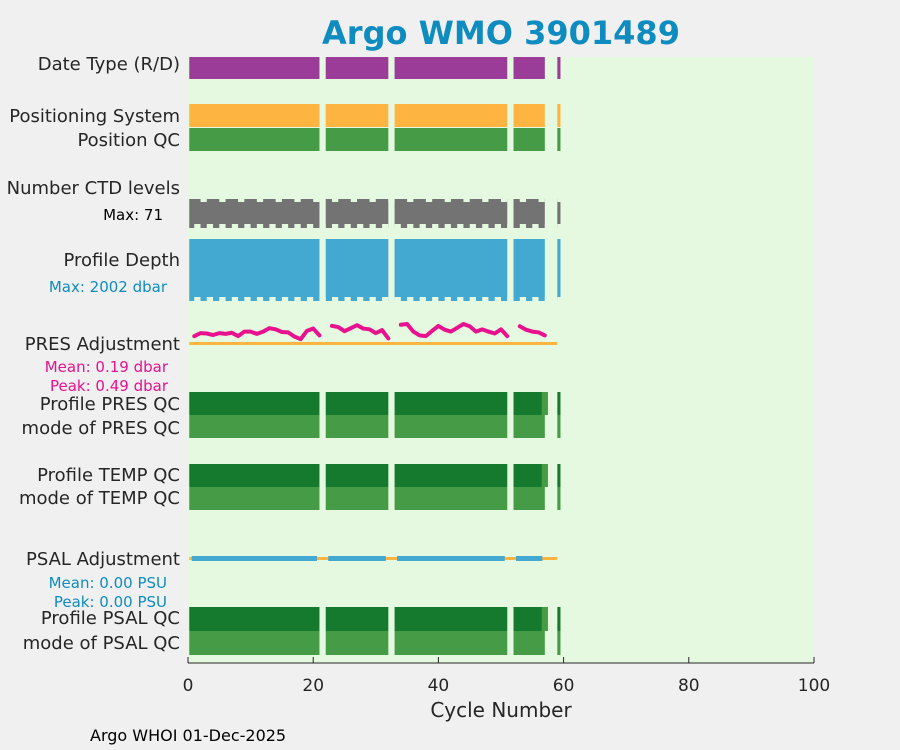 The width and height of the screenshot is (900, 750). I want to click on row-label: Number CTD levels, so click(93, 188).